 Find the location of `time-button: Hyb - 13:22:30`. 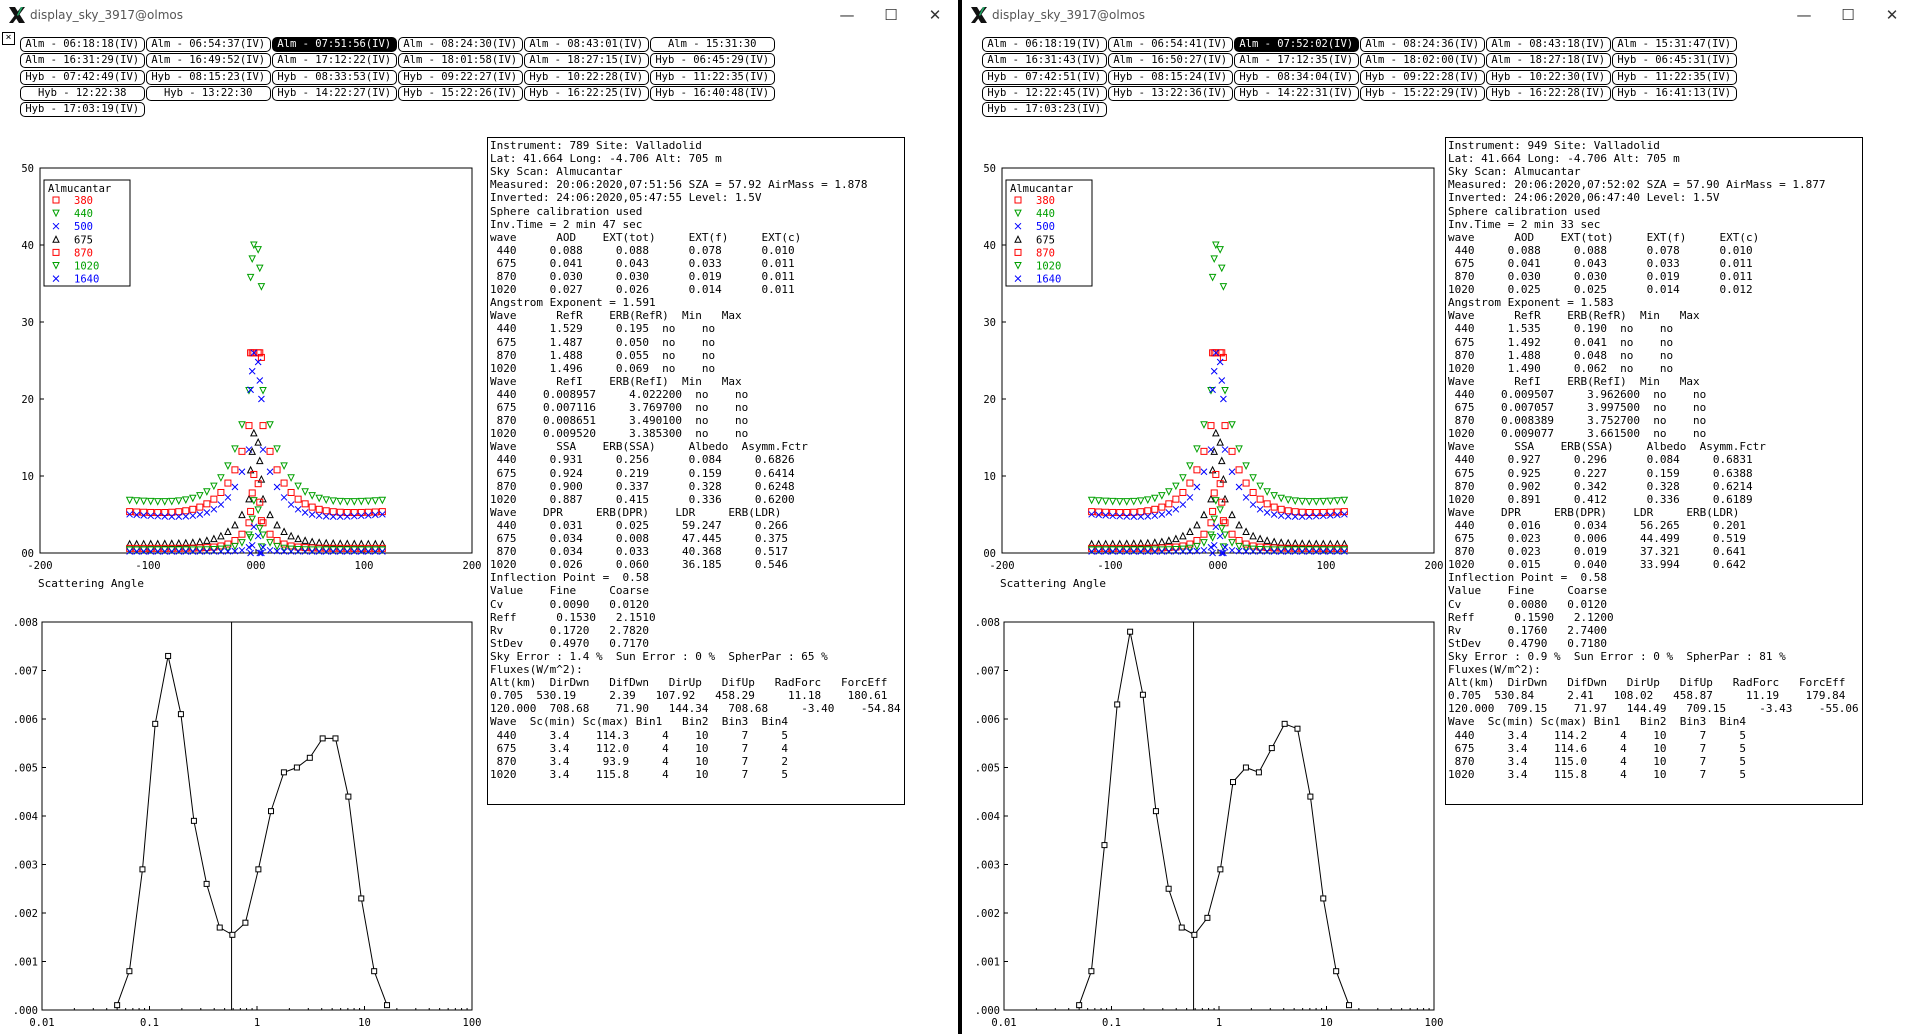

time-button: Hyb - 13:22:30 is located at coordinates (208, 93).